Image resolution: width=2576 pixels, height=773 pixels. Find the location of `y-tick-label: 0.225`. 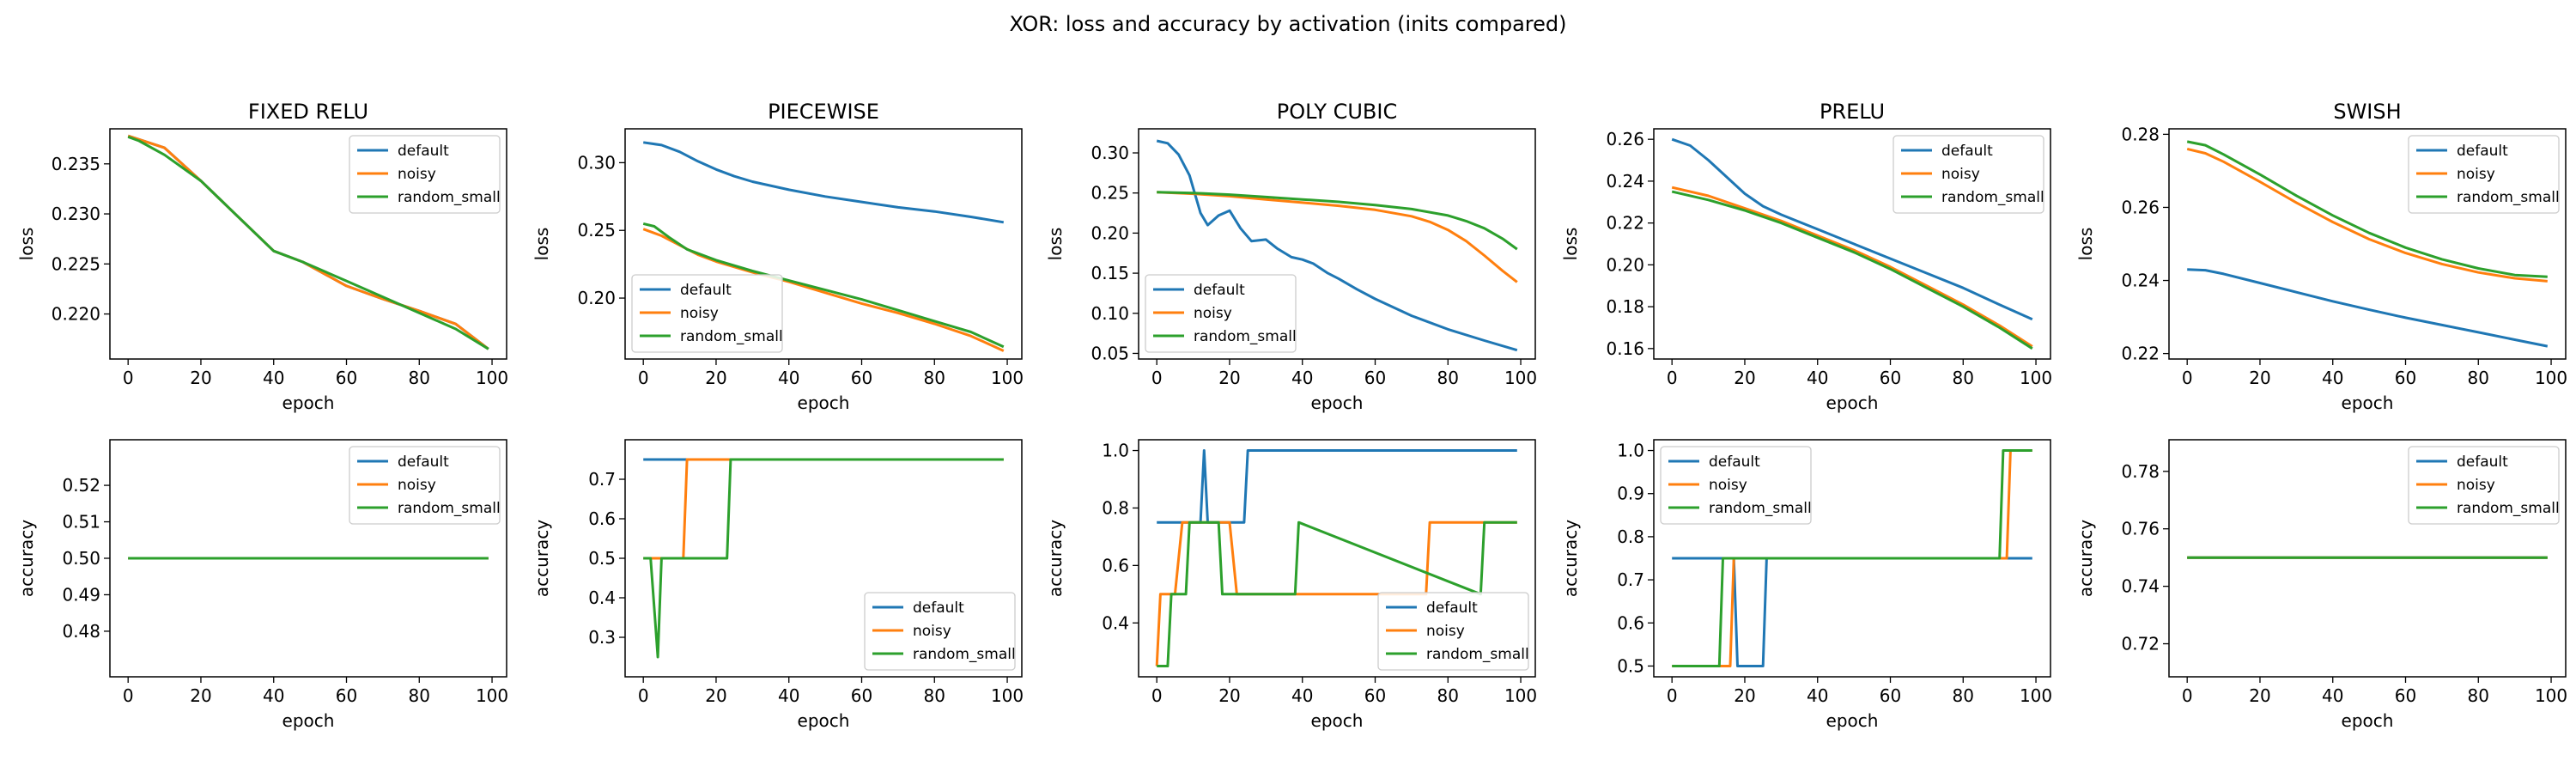

y-tick-label: 0.225 is located at coordinates (76, 263).